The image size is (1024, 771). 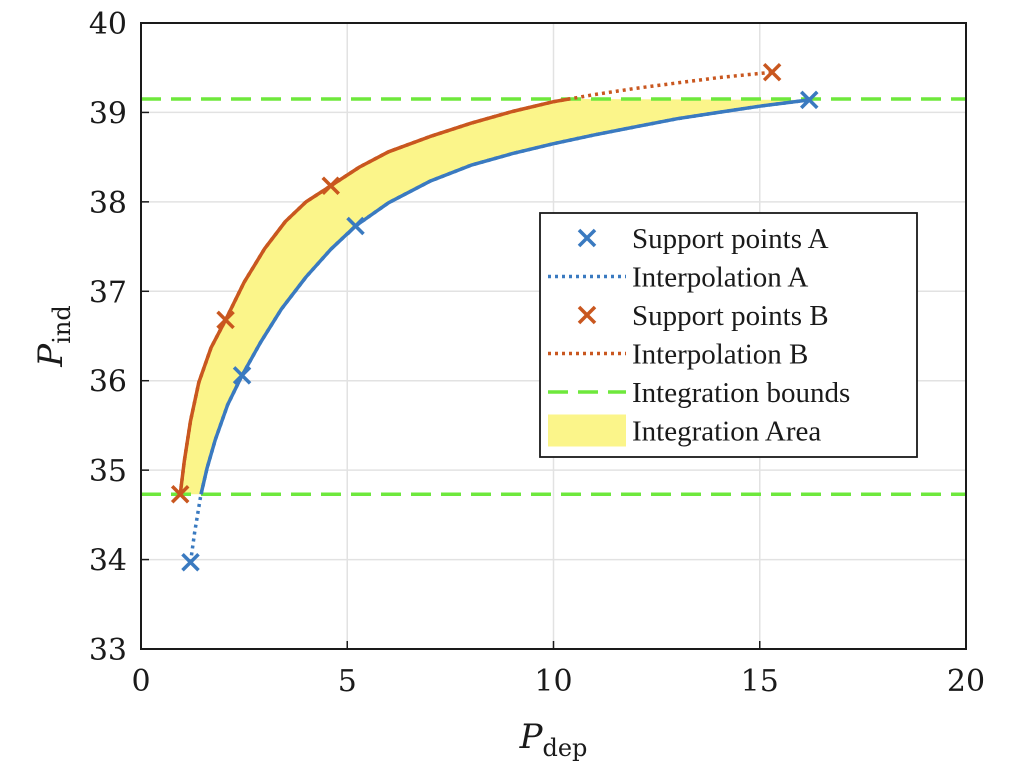 What do you see at coordinates (730, 316) in the screenshot?
I see `legend-label: Support points B` at bounding box center [730, 316].